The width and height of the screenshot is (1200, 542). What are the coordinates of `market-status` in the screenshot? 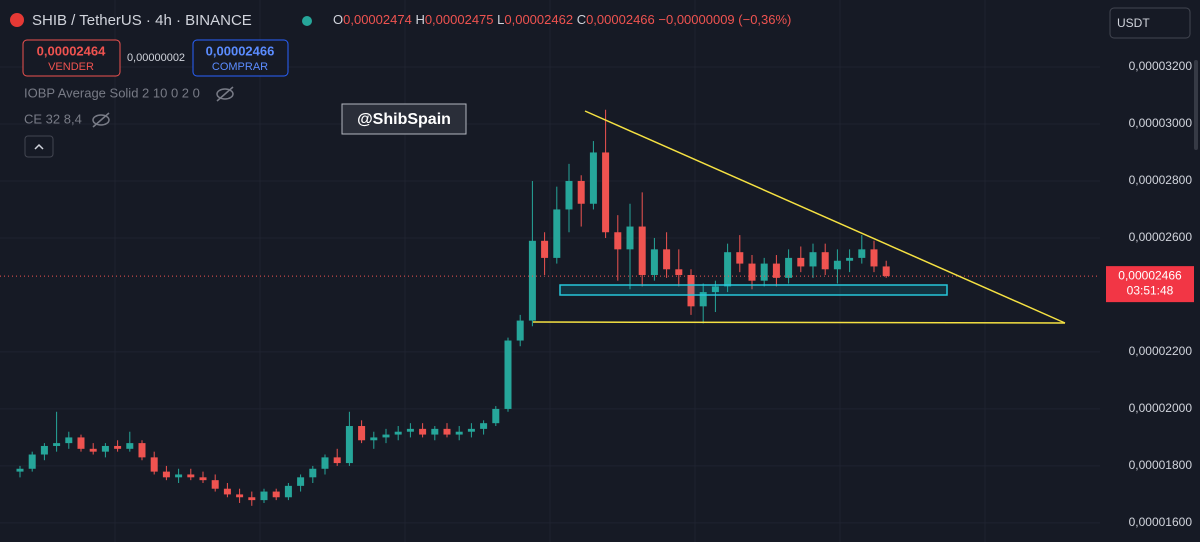 It's located at (307, 21).